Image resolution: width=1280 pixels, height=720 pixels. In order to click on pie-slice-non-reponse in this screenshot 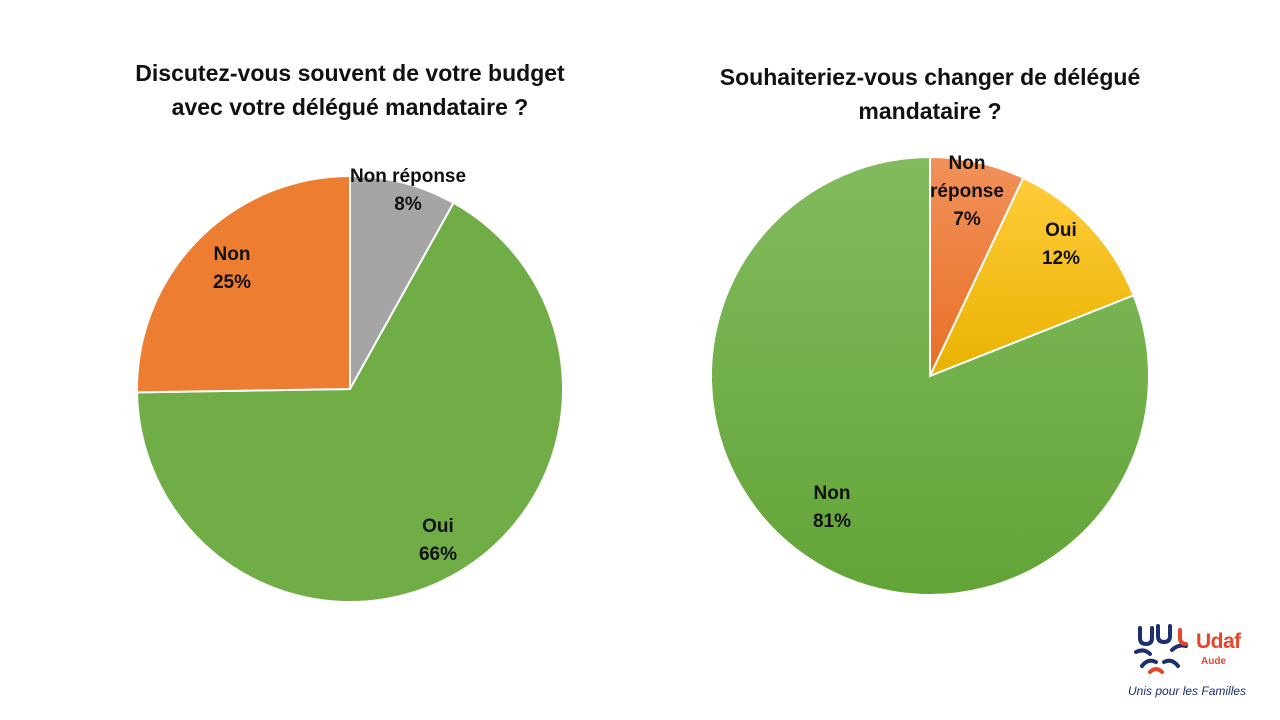, I will do `click(402, 283)`.